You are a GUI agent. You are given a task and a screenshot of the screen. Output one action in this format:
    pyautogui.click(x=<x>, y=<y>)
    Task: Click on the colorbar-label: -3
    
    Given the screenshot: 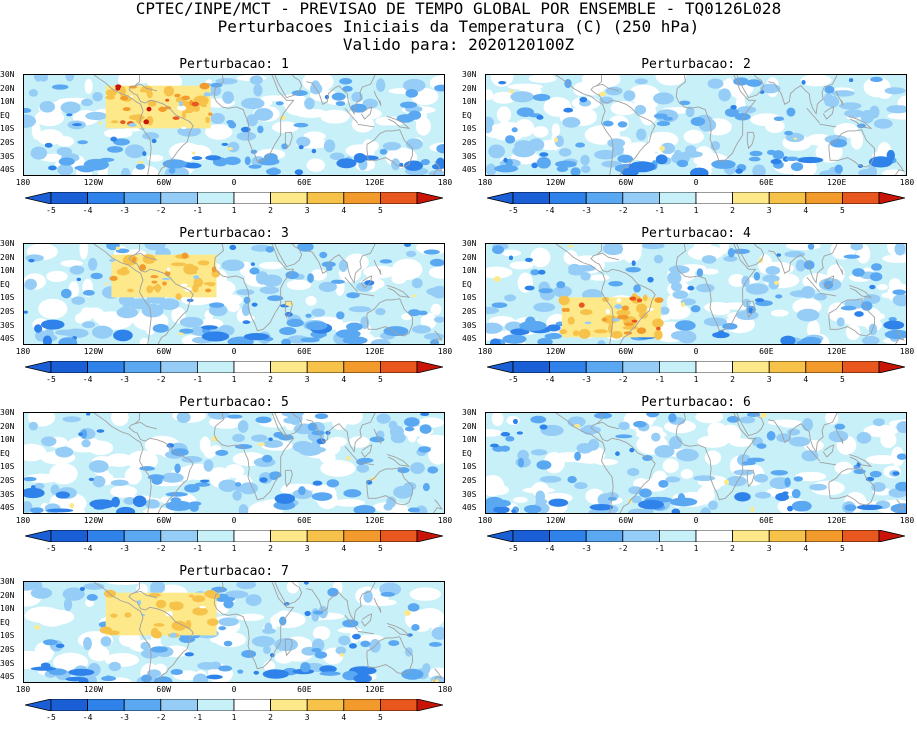 What is the action you would take?
    pyautogui.click(x=124, y=548)
    